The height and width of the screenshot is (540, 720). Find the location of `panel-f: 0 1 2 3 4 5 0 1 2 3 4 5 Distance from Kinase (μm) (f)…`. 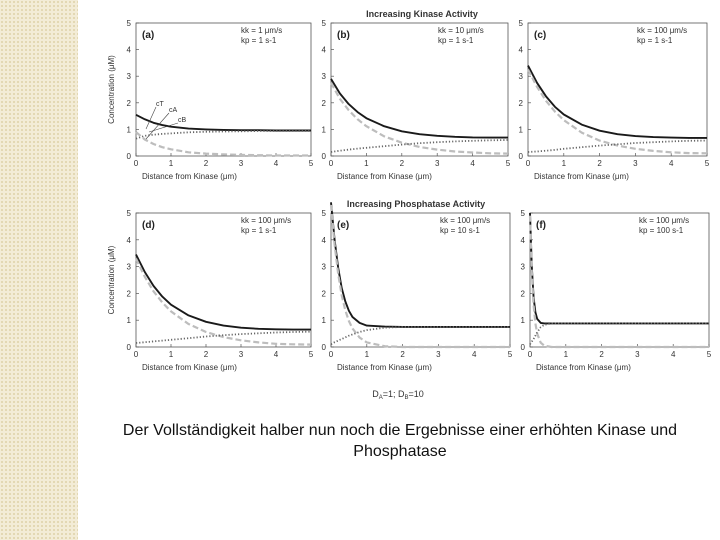

panel-f: 0 1 2 3 4 5 0 1 2 3 4 5 Distance from Kinase (μm) (f)… is located at coordinates (616, 290).